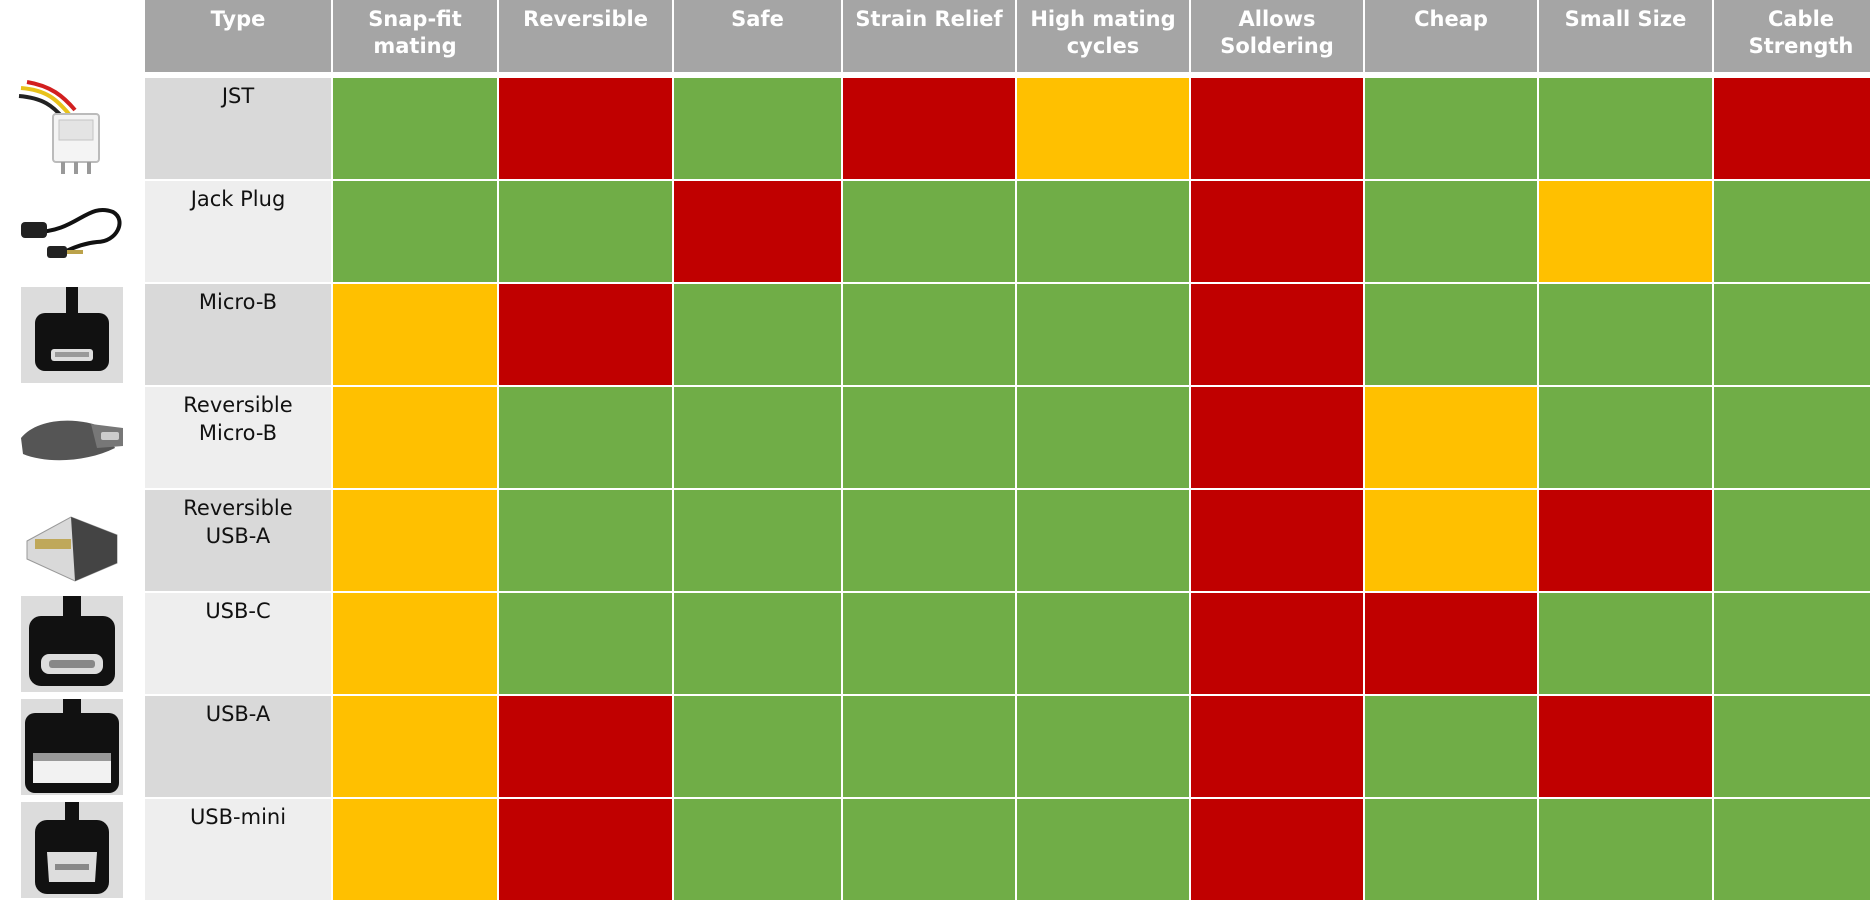 The image size is (1870, 900). I want to click on row-type-label: USB-mini, so click(238, 849).